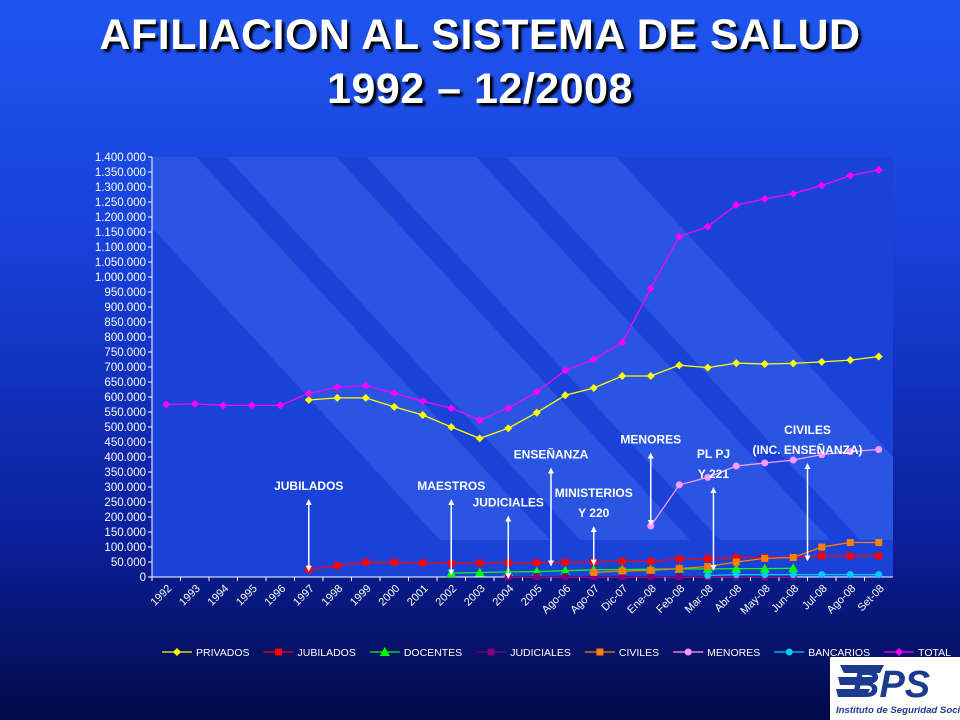  What do you see at coordinates (480, 89) in the screenshot?
I see `title-line-2: 1992 – 12/2008` at bounding box center [480, 89].